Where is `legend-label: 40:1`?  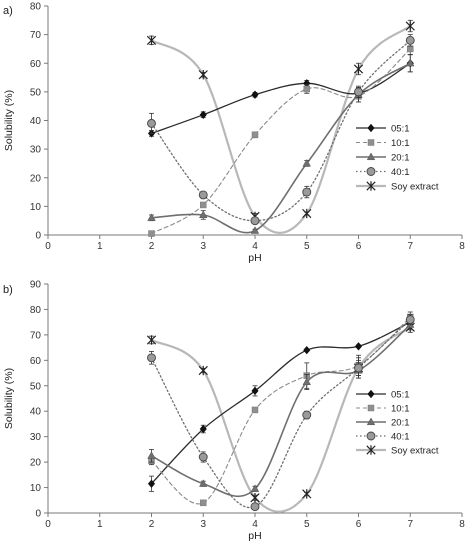 legend-label: 40:1 is located at coordinates (400, 172).